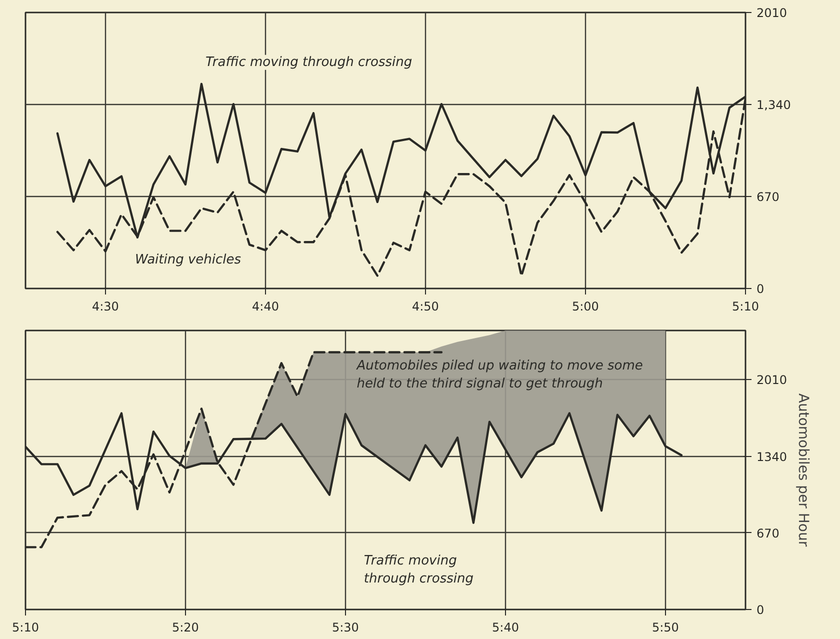  What do you see at coordinates (773, 105) in the screenshot?
I see `y-tick-label: 1,340` at bounding box center [773, 105].